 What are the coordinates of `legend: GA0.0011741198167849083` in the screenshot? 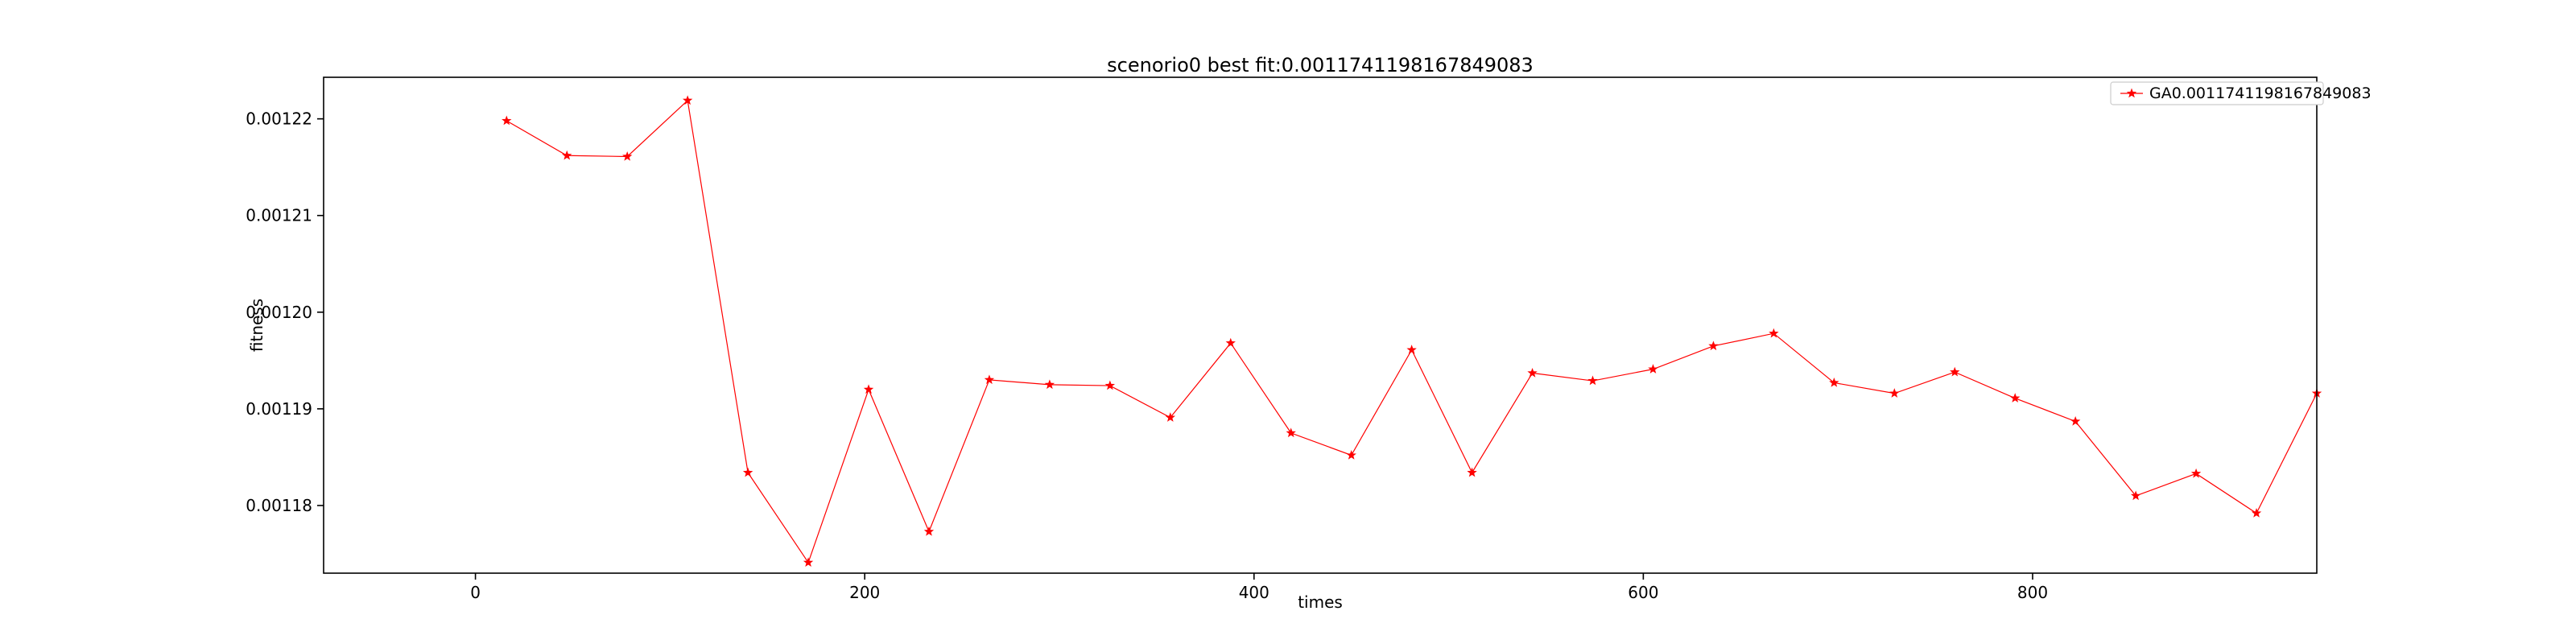 It's located at (2241, 93).